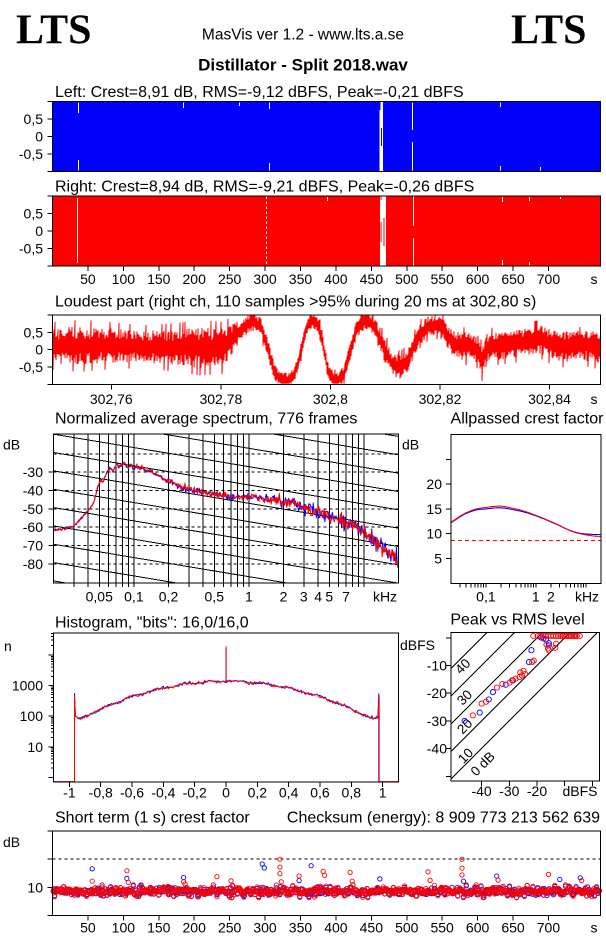 The width and height of the screenshot is (606, 946). I want to click on svg-text: 302,76, so click(111, 399).